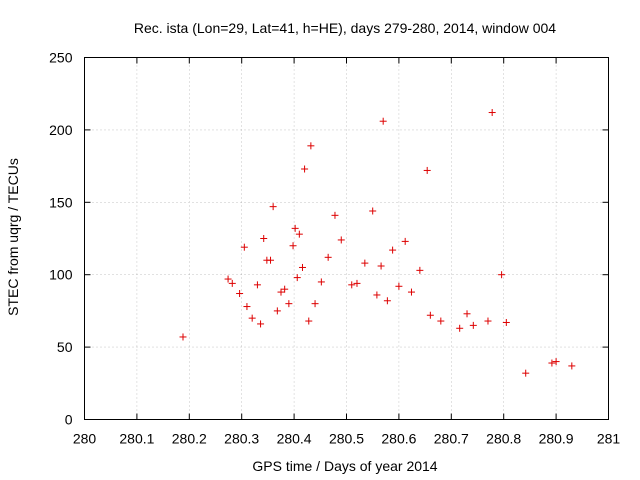  Describe the element at coordinates (346, 439) in the screenshot. I see `x-tick-label: 280.5` at that location.